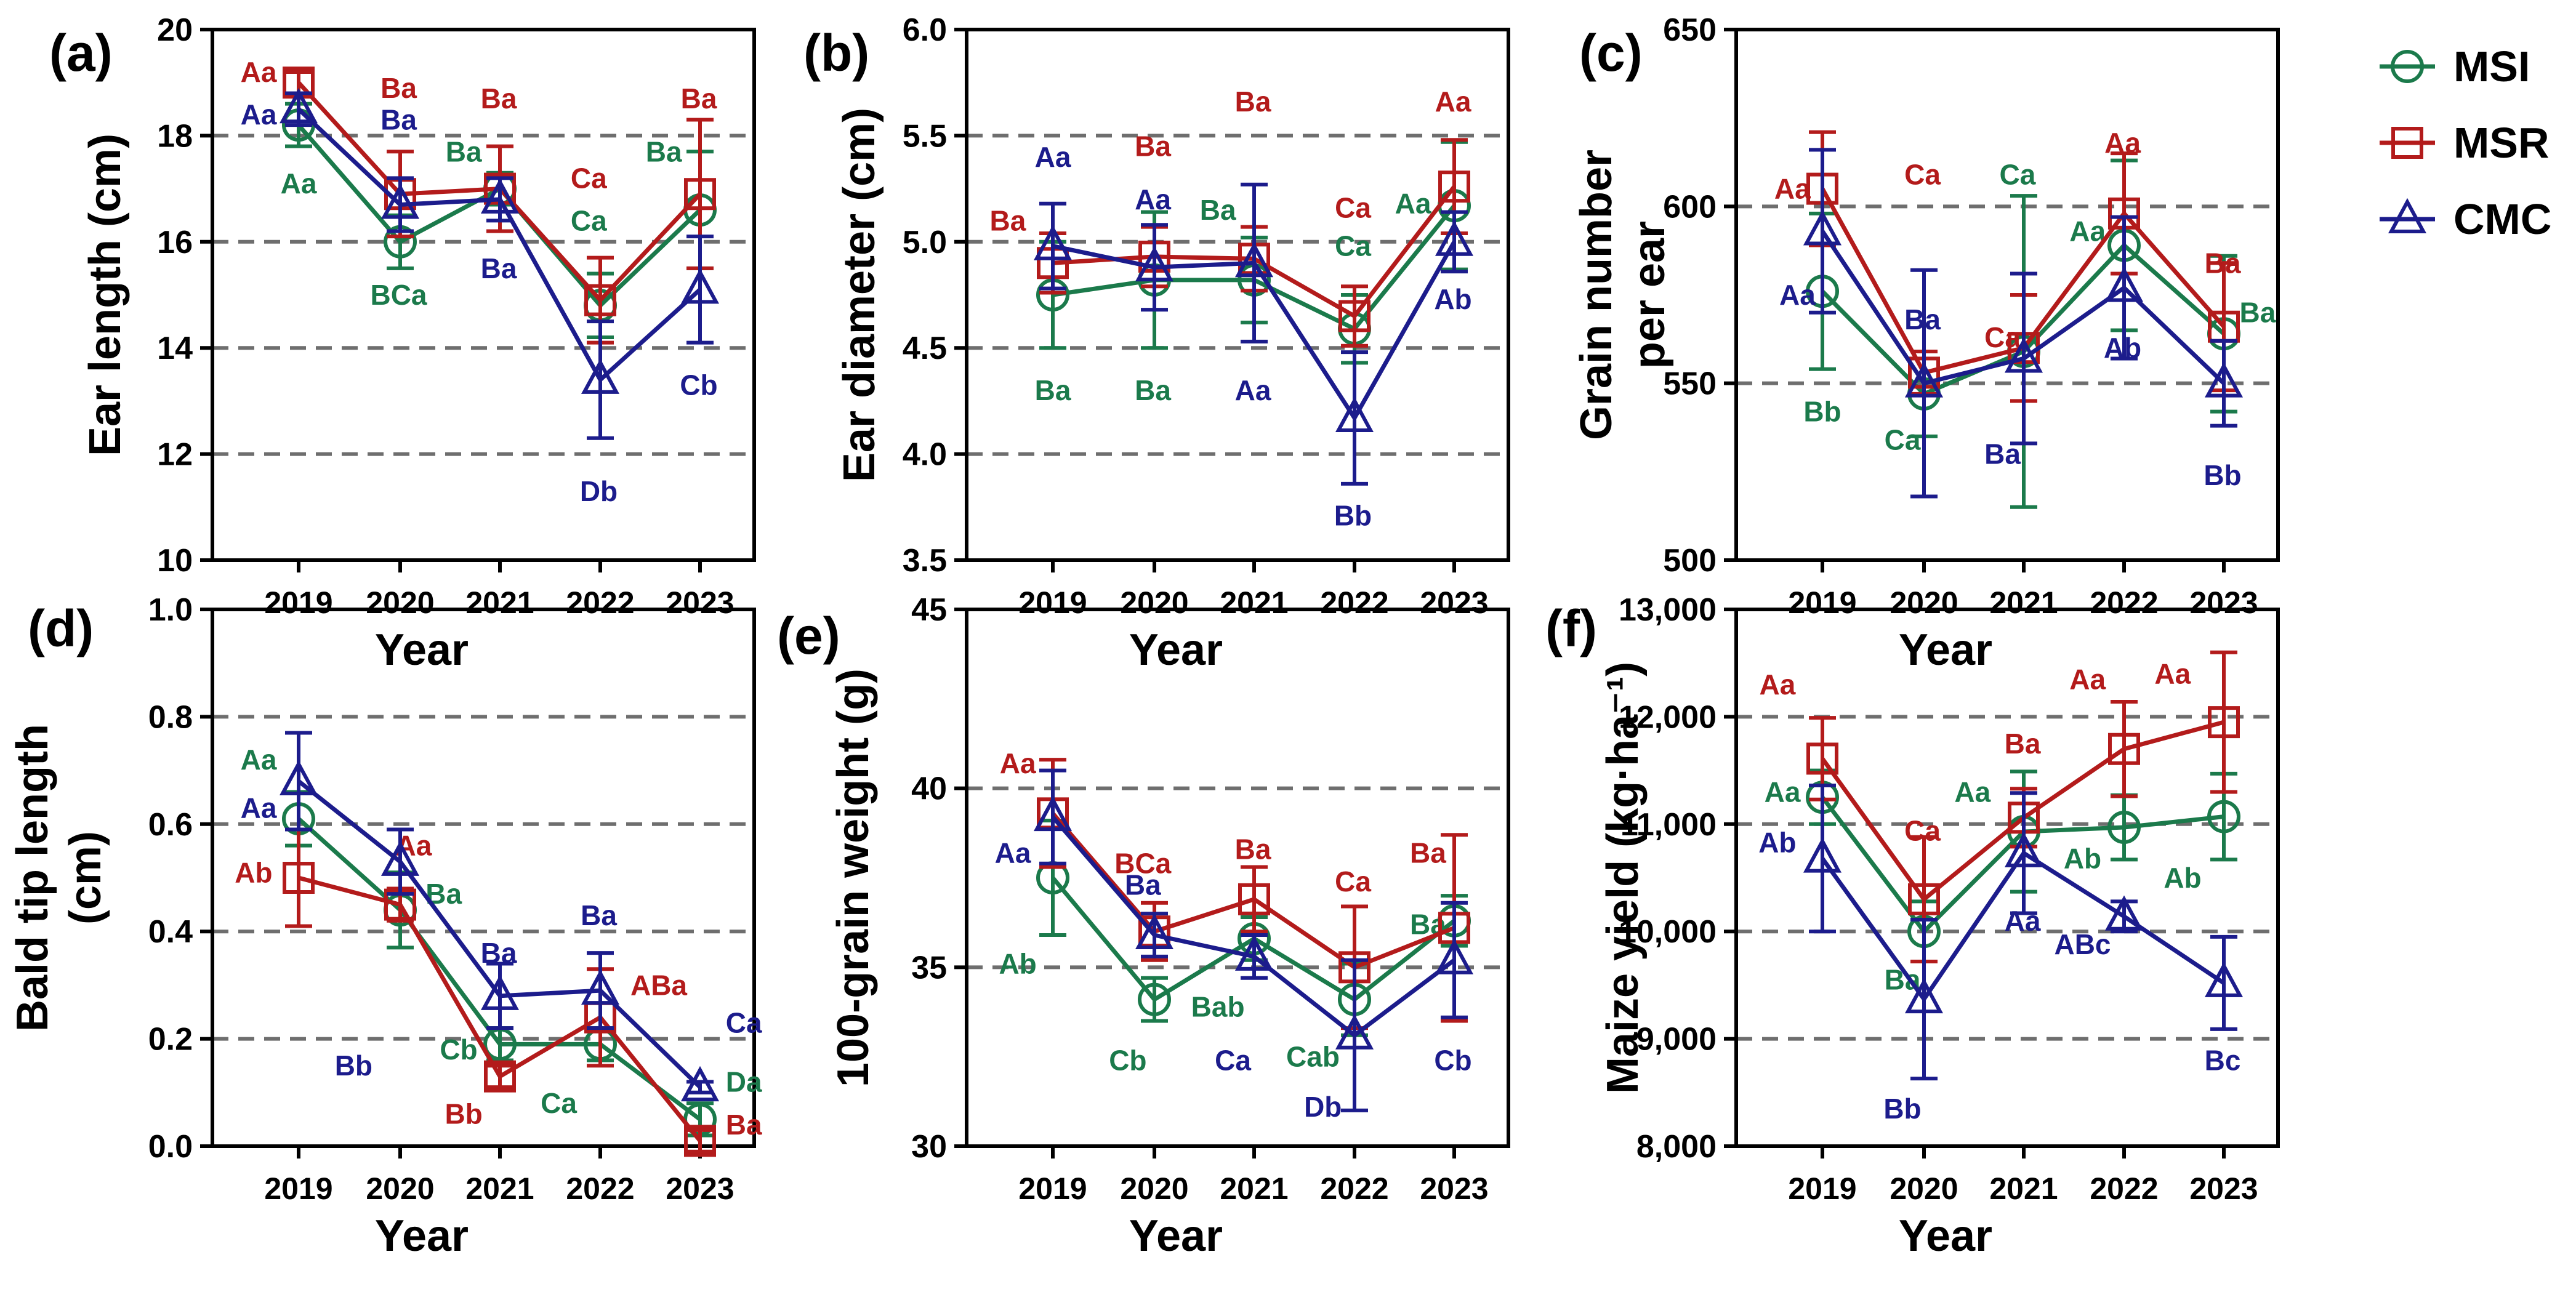 Image resolution: width=2576 pixels, height=1289 pixels. What do you see at coordinates (859, 295) in the screenshot?
I see `y-axis-title: Ear diameter (cm)` at bounding box center [859, 295].